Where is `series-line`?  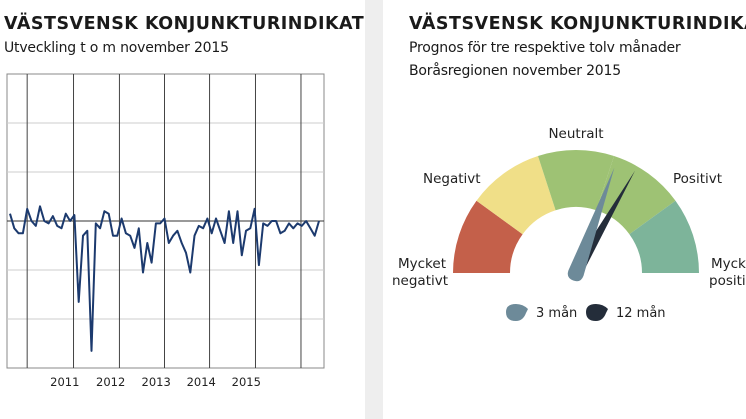 series-line is located at coordinates (164, 278).